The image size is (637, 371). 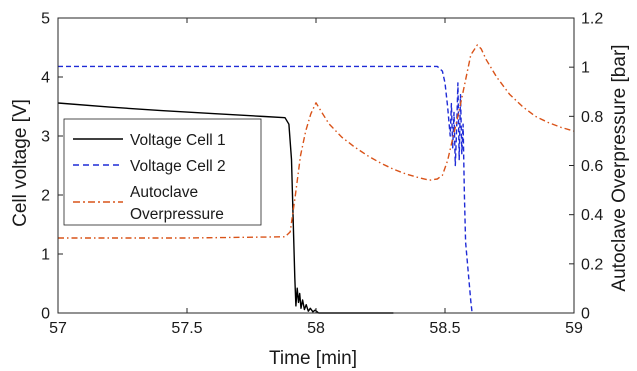 What do you see at coordinates (585, 314) in the screenshot?
I see `y-right-tick-label: 0` at bounding box center [585, 314].